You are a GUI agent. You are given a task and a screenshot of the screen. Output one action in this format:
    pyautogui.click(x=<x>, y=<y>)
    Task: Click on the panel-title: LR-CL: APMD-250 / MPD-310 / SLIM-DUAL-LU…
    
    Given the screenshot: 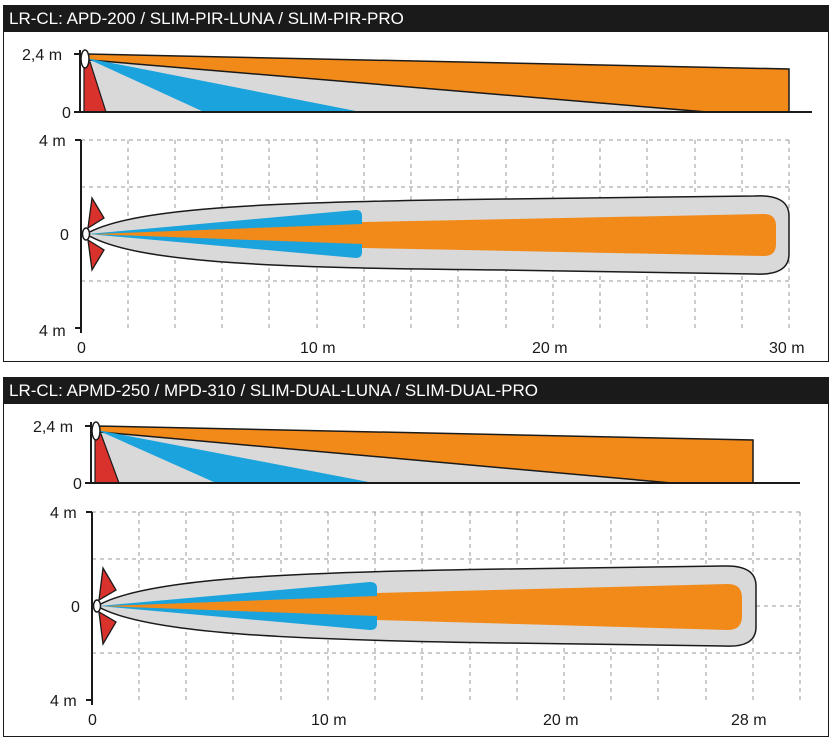 What is the action you would take?
    pyautogui.click(x=416, y=391)
    